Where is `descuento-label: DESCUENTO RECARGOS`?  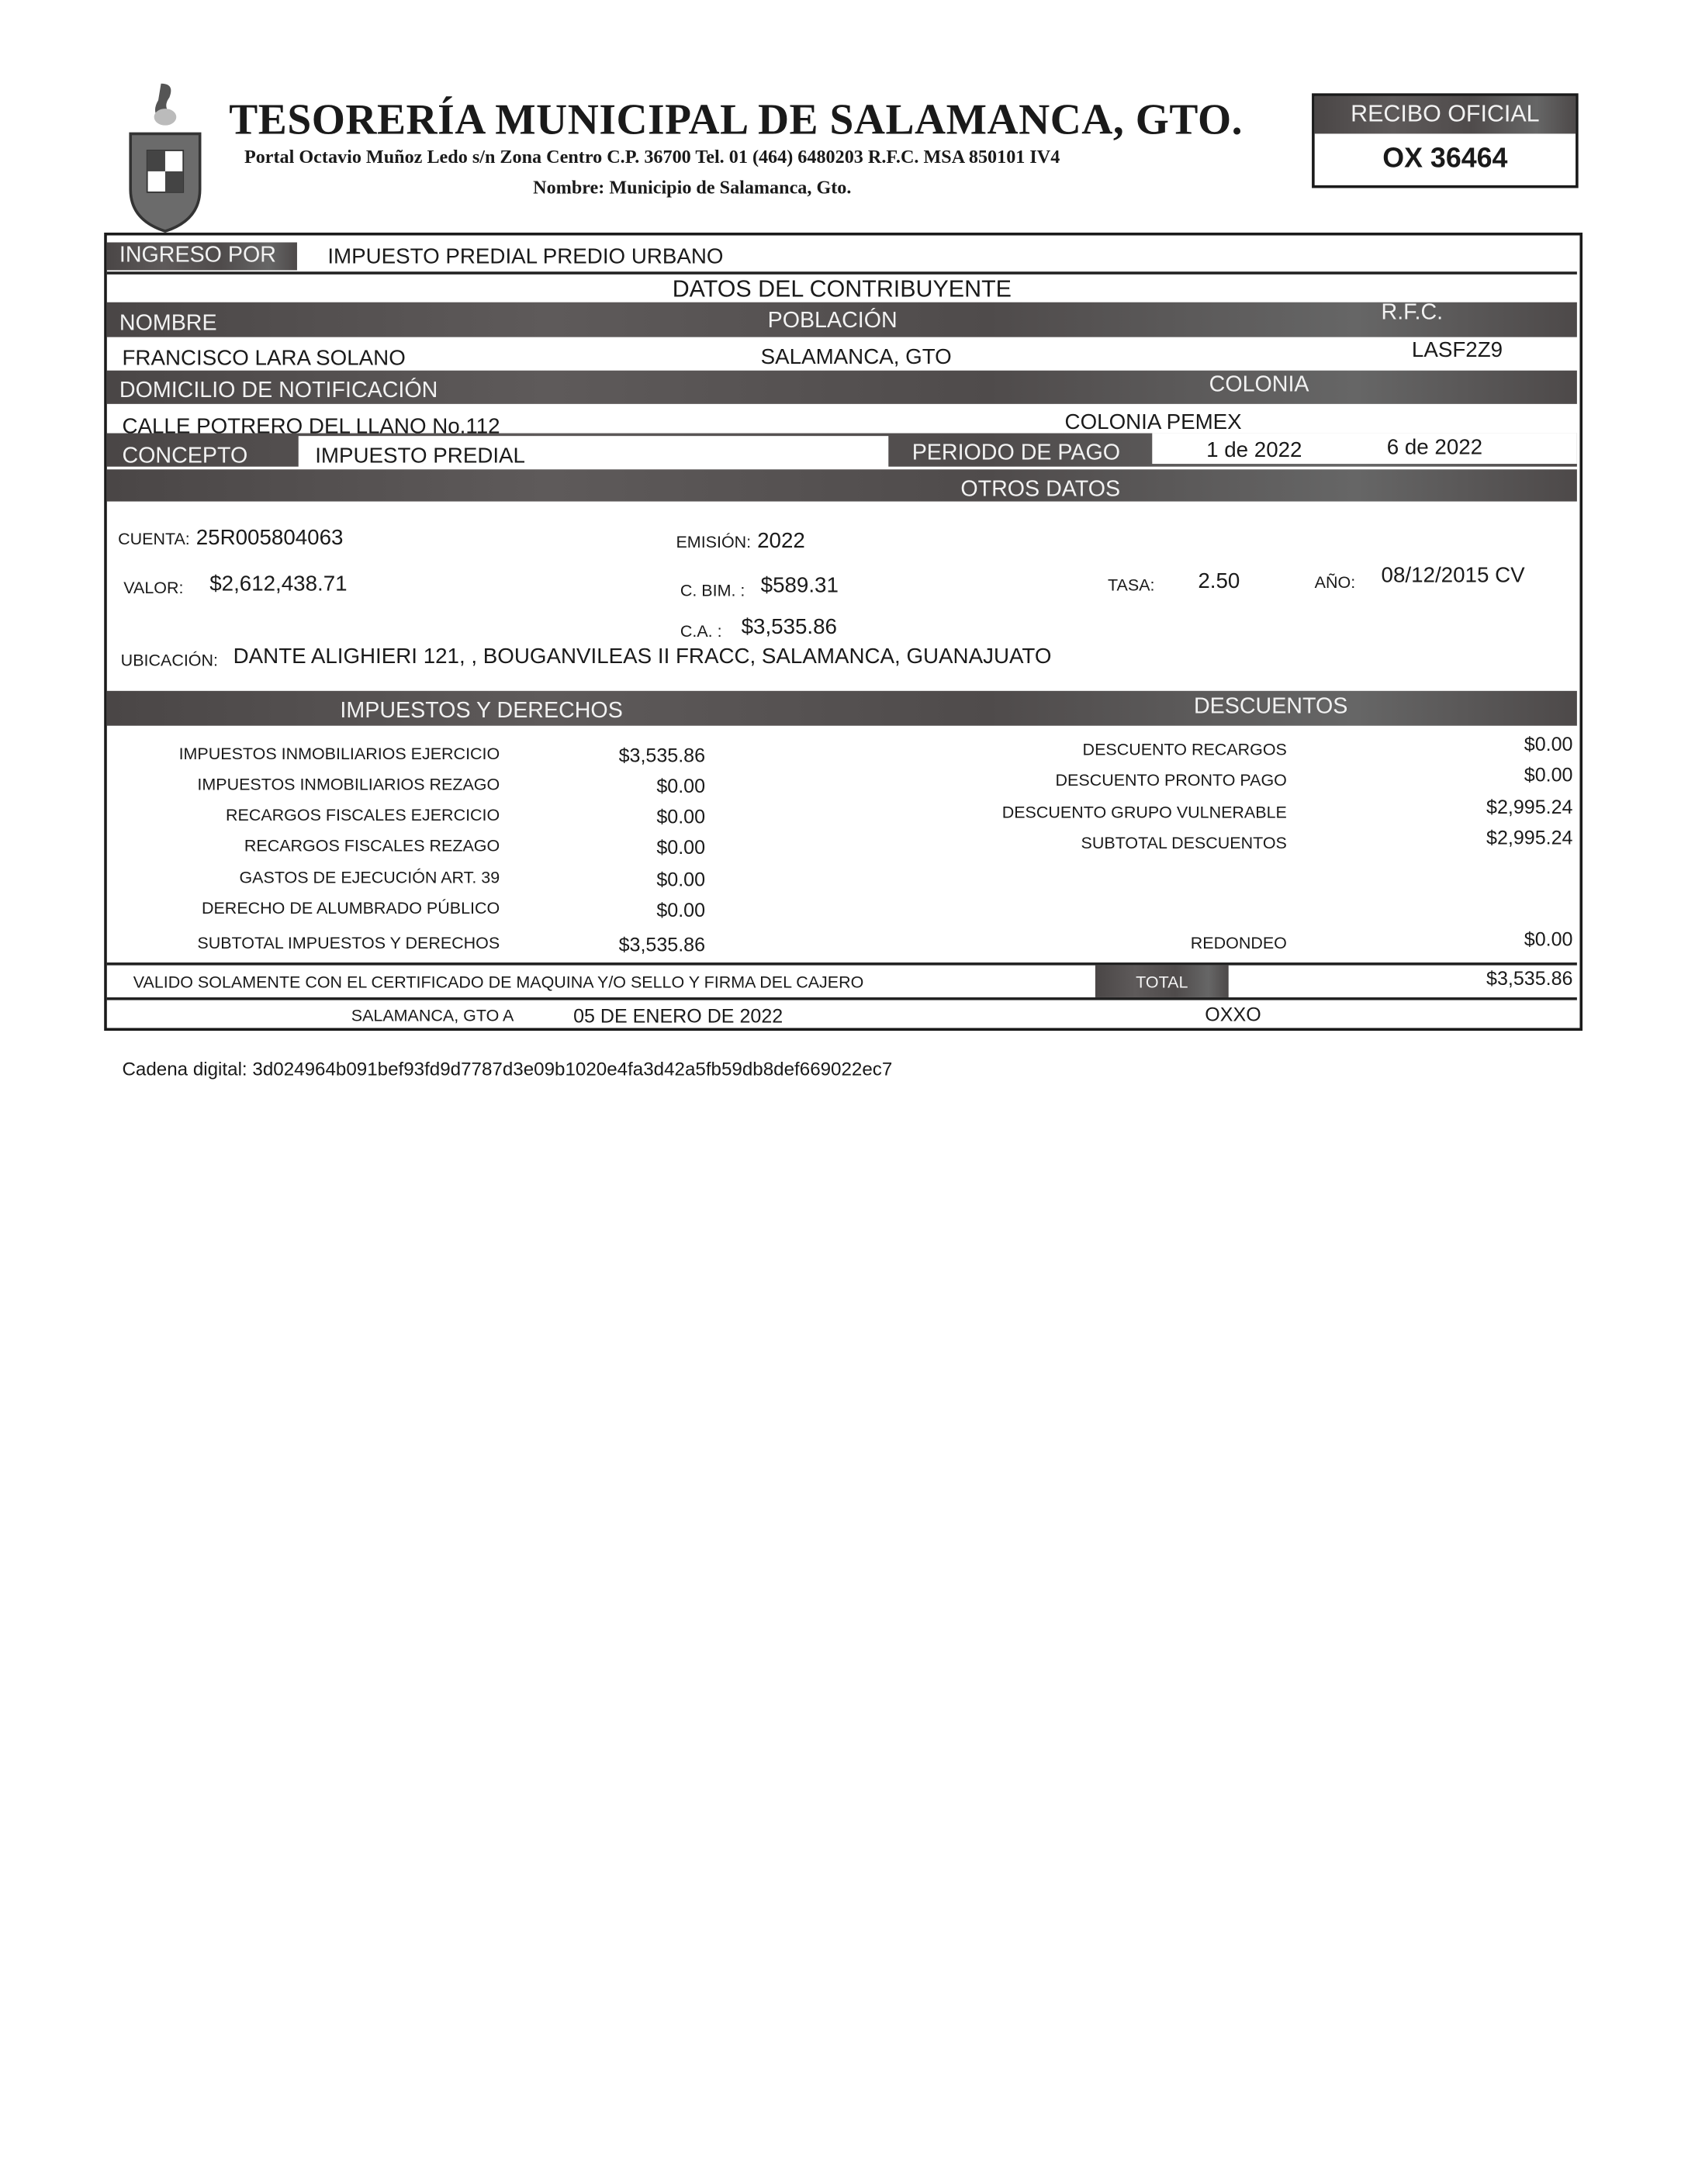
descuento-label: DESCUENTO RECARGOS is located at coordinates (1184, 749).